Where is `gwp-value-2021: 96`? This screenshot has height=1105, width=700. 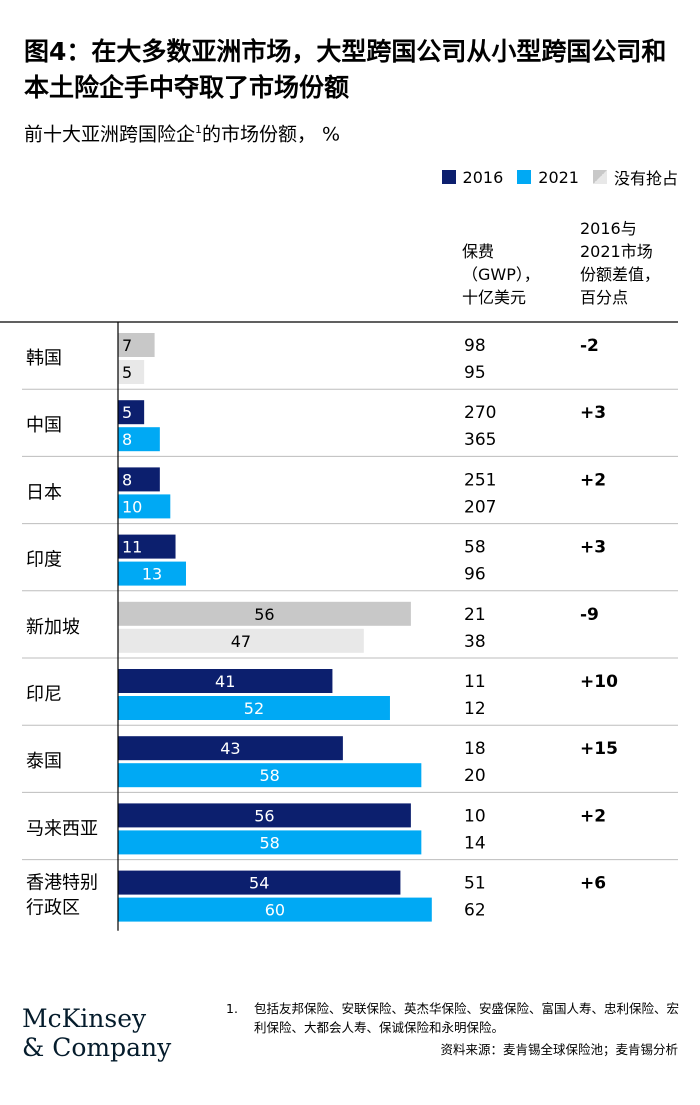
gwp-value-2021: 96 is located at coordinates (475, 575).